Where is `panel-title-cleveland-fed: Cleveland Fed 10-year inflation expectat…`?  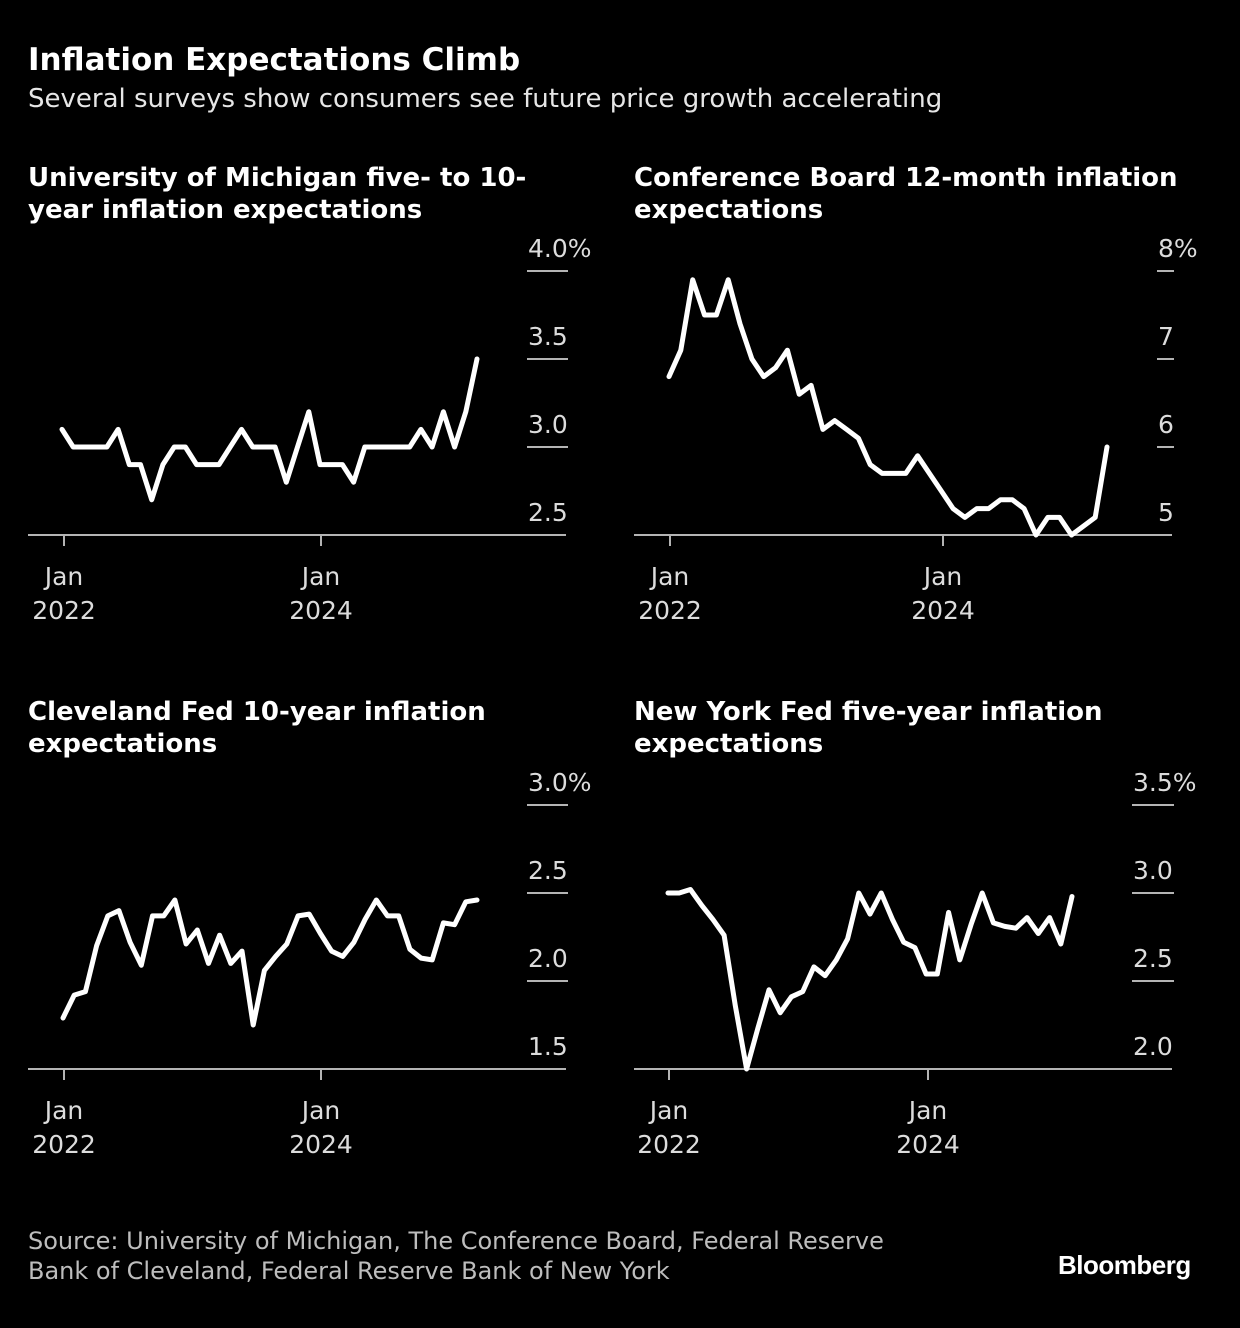 panel-title-cleveland-fed: Cleveland Fed 10-year inflation expectat… is located at coordinates (257, 728).